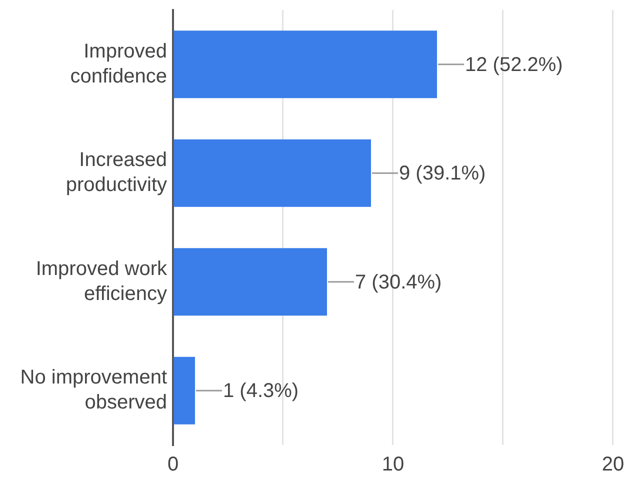 The height and width of the screenshot is (480, 628). Describe the element at coordinates (173, 465) in the screenshot. I see `x-tick-label: 0` at that location.